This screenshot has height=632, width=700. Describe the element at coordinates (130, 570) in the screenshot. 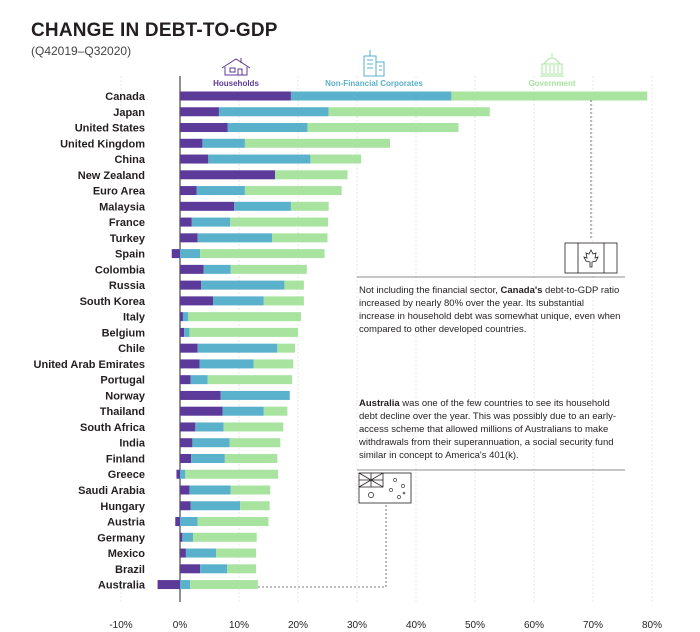

I see `category-label: Brazil` at that location.